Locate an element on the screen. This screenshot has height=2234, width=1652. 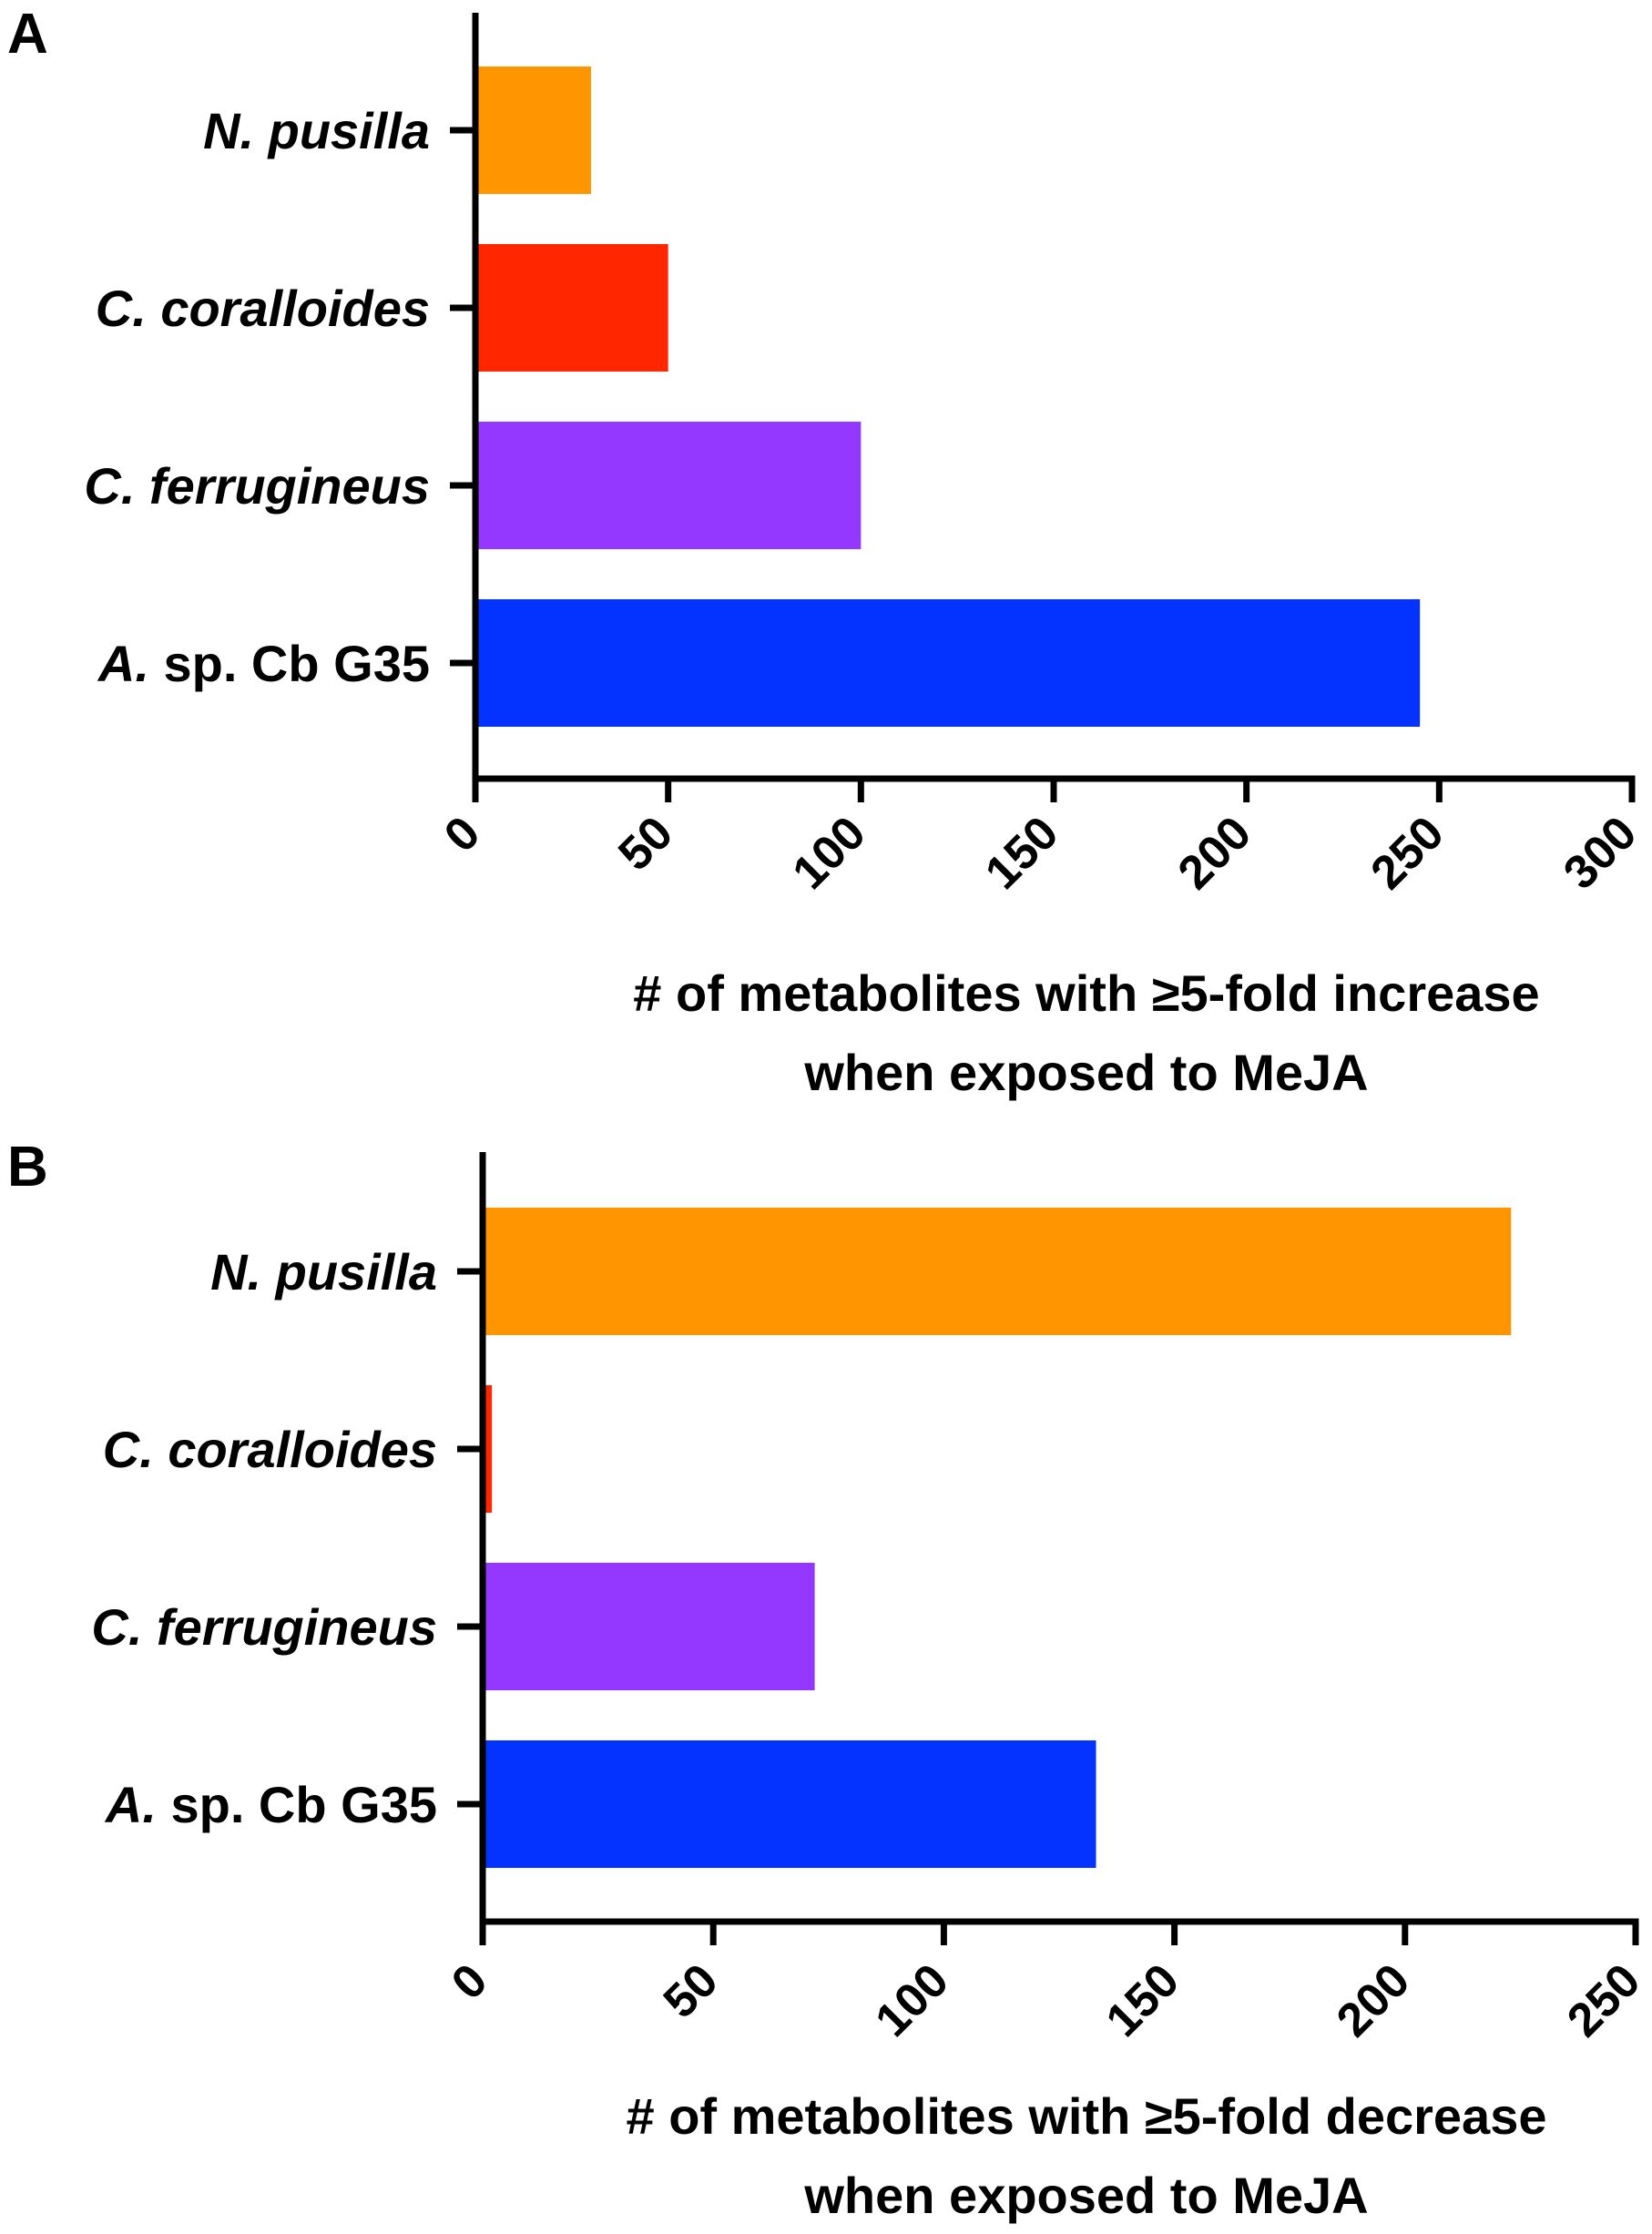
x-tick-label-b-3: 150 is located at coordinates (1142, 2000).